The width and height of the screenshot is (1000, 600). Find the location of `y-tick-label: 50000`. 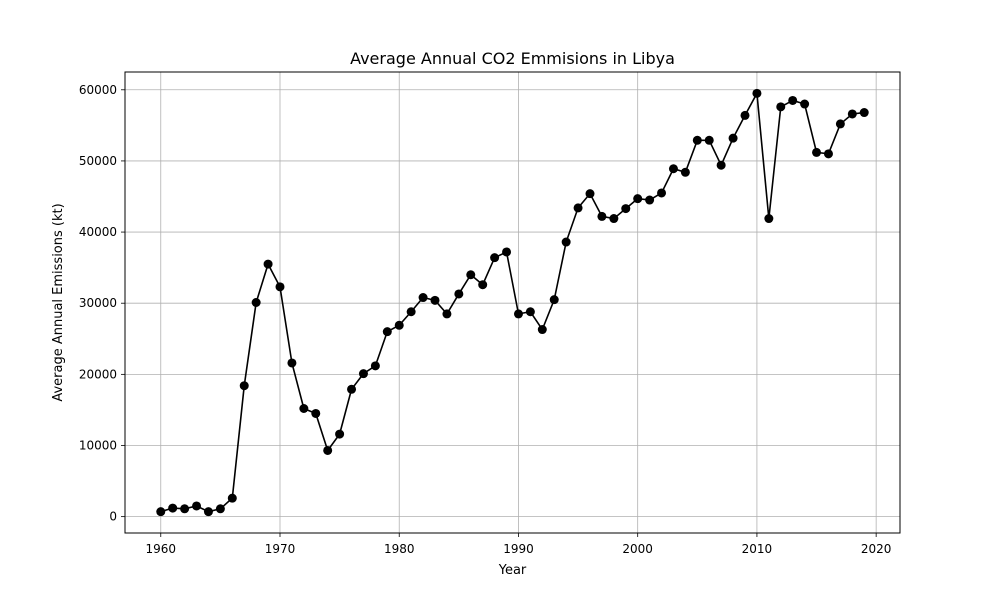

y-tick-label: 50000 is located at coordinates (98, 161).